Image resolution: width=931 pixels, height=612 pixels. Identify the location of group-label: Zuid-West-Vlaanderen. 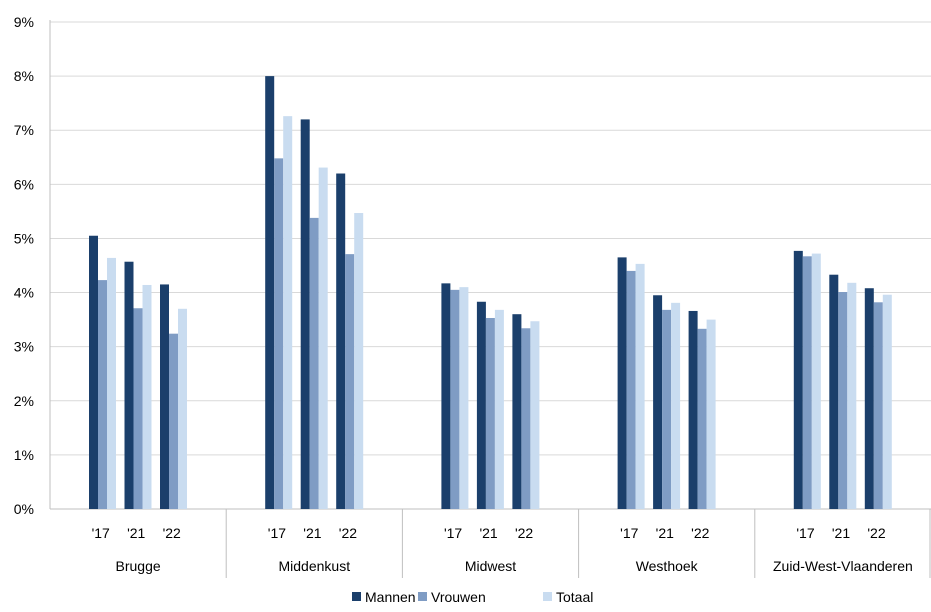
(843, 566).